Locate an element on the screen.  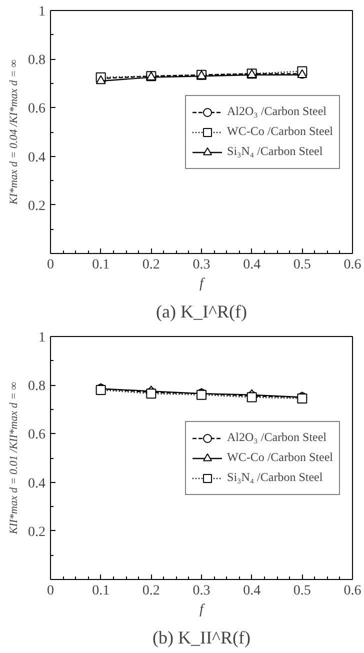
y-axis-title: KII*max d = 0.01 /KII*max d = ∞ is located at coordinates (14, 459).